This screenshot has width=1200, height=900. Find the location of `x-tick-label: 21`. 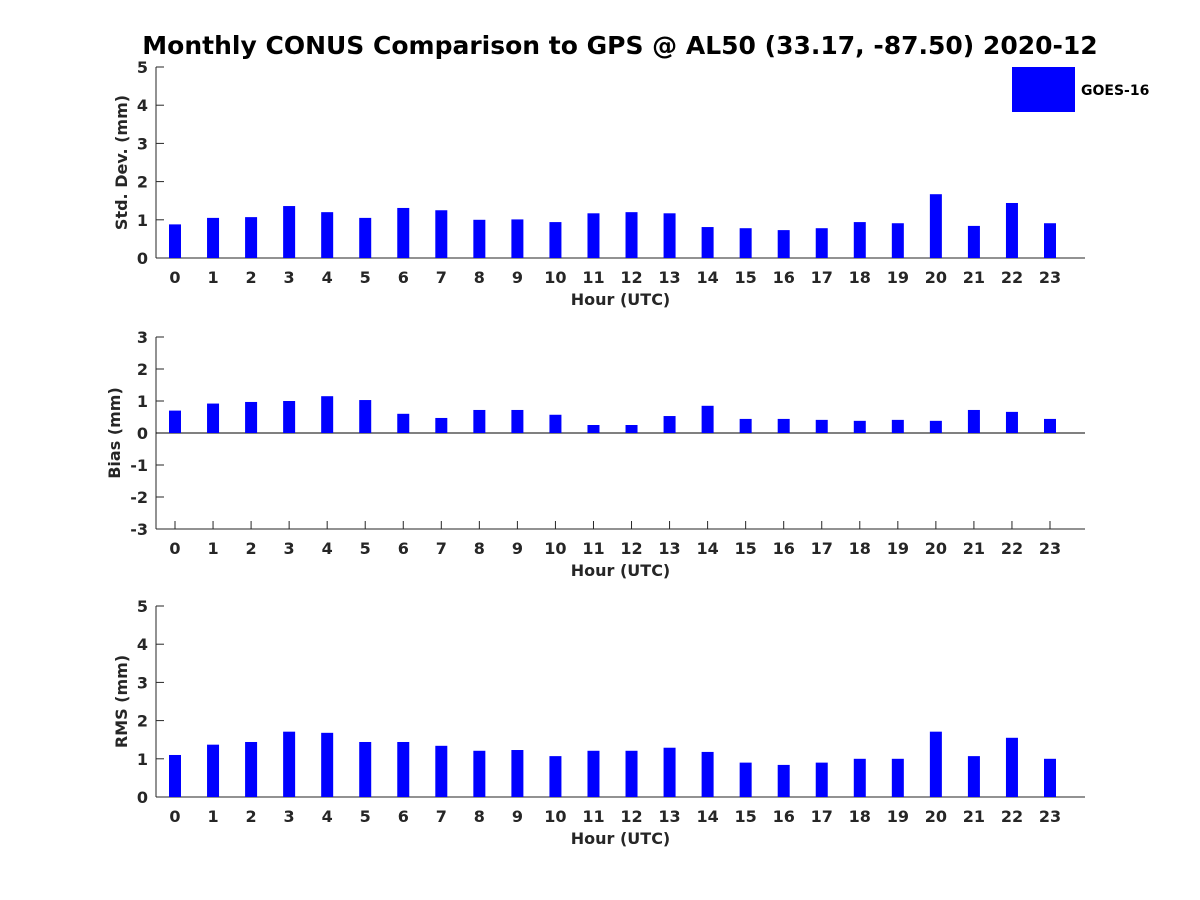

x-tick-label: 21 is located at coordinates (974, 277).